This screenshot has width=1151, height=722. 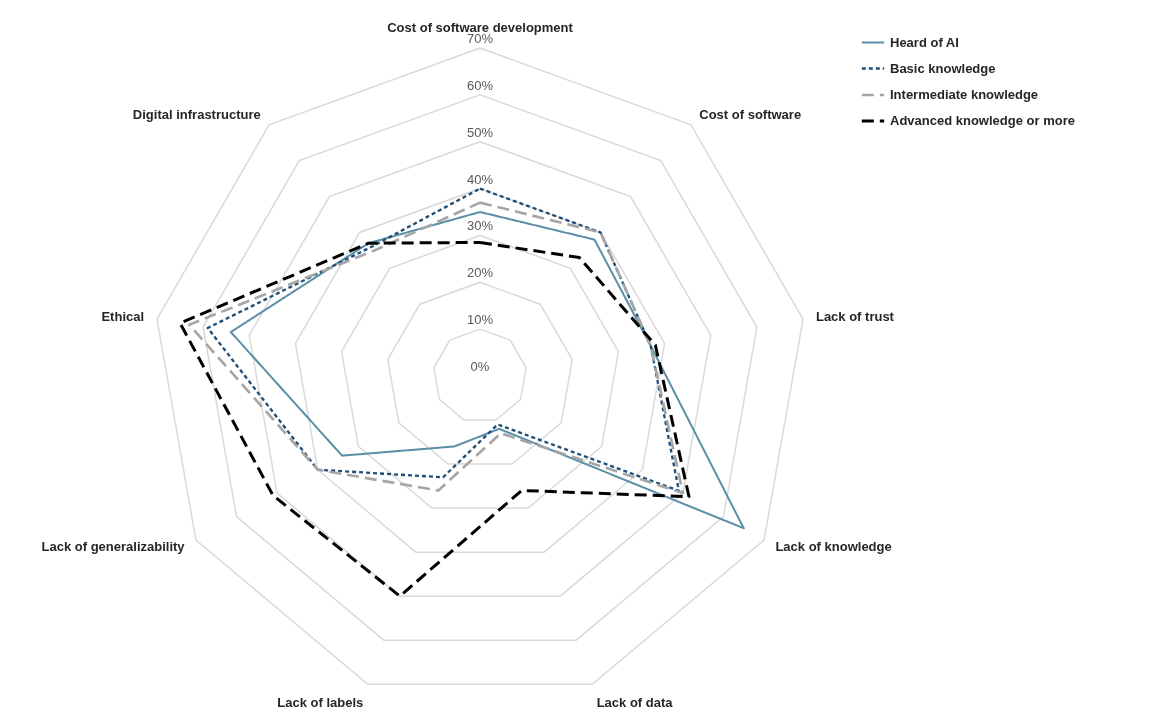 I want to click on y-tick-label: 30%, so click(x=480, y=226).